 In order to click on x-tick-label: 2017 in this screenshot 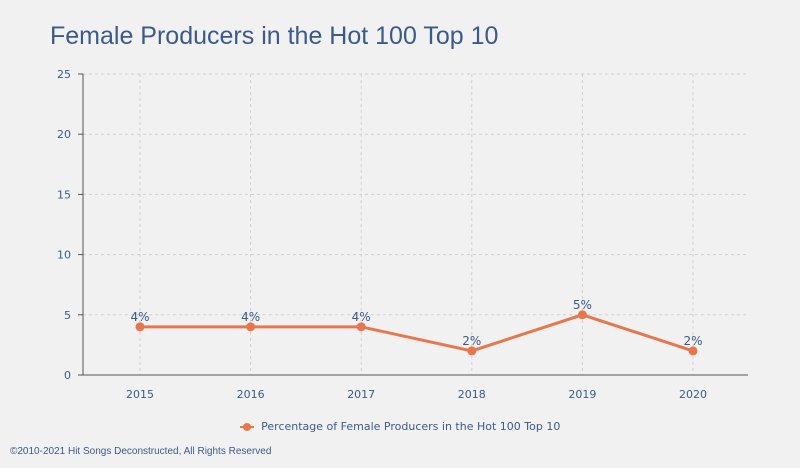, I will do `click(361, 394)`.